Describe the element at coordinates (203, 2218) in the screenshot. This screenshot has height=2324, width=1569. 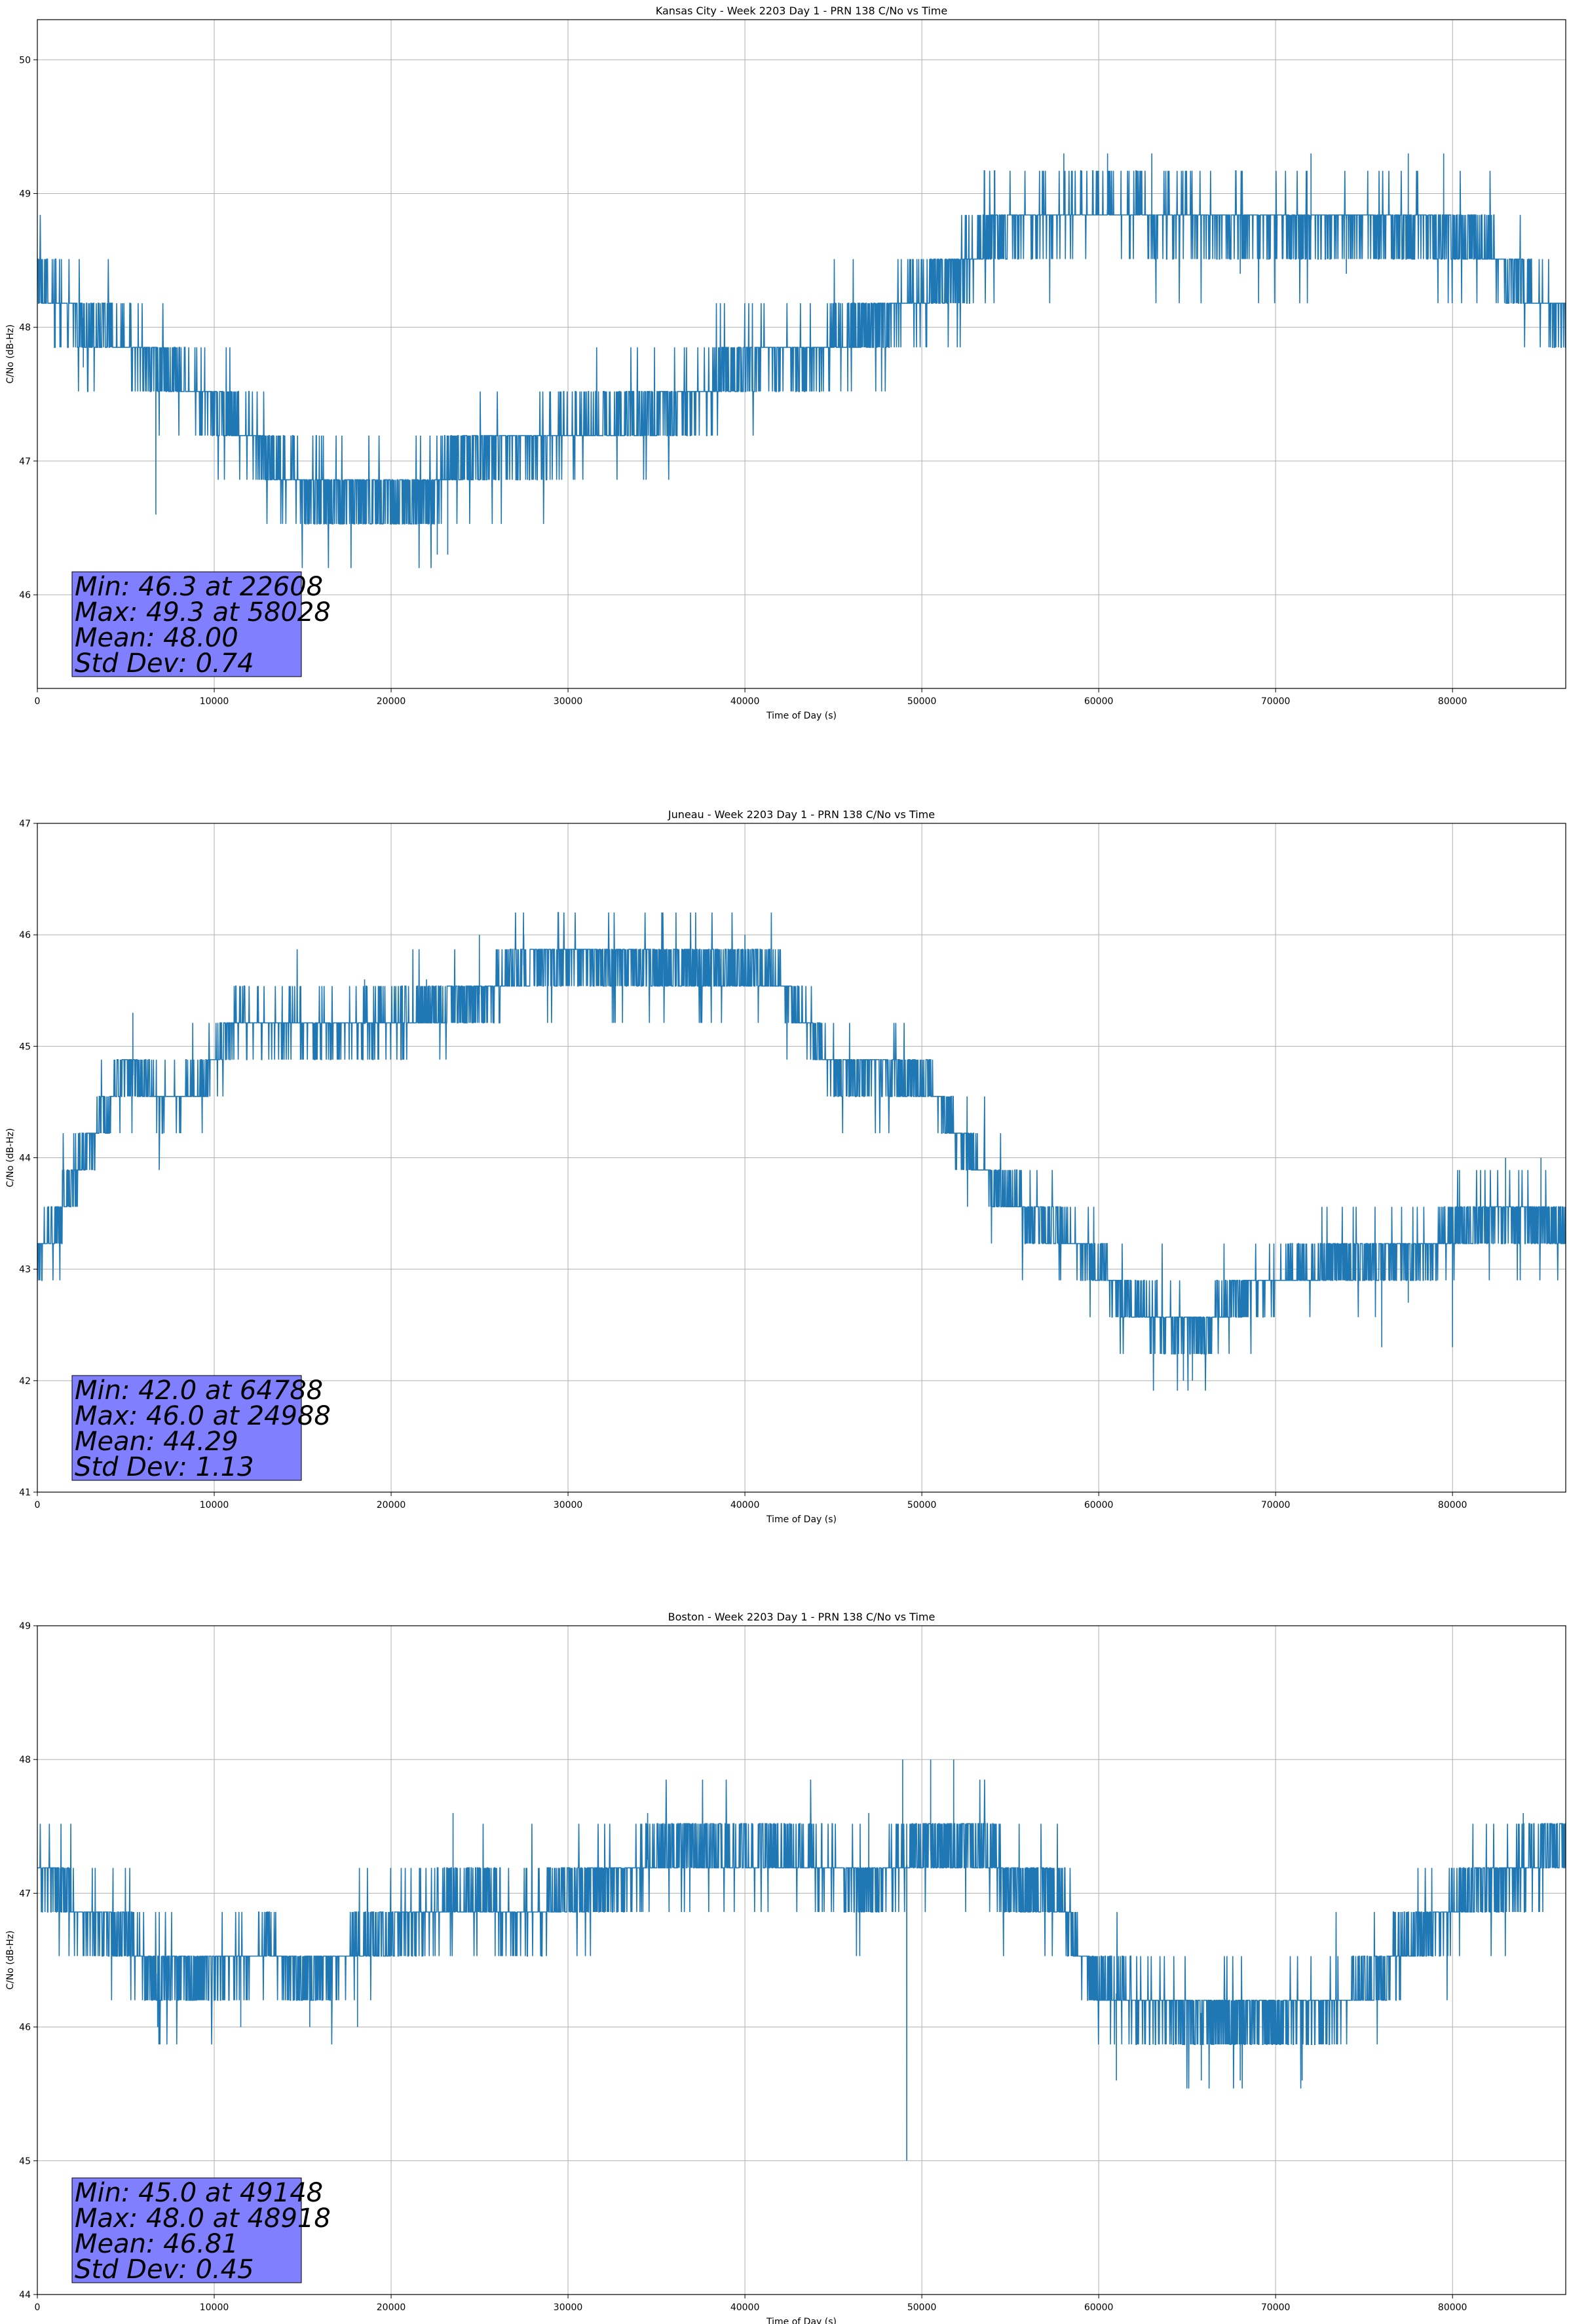
I see `stats-max: Max: 48.0 at 48918` at that location.